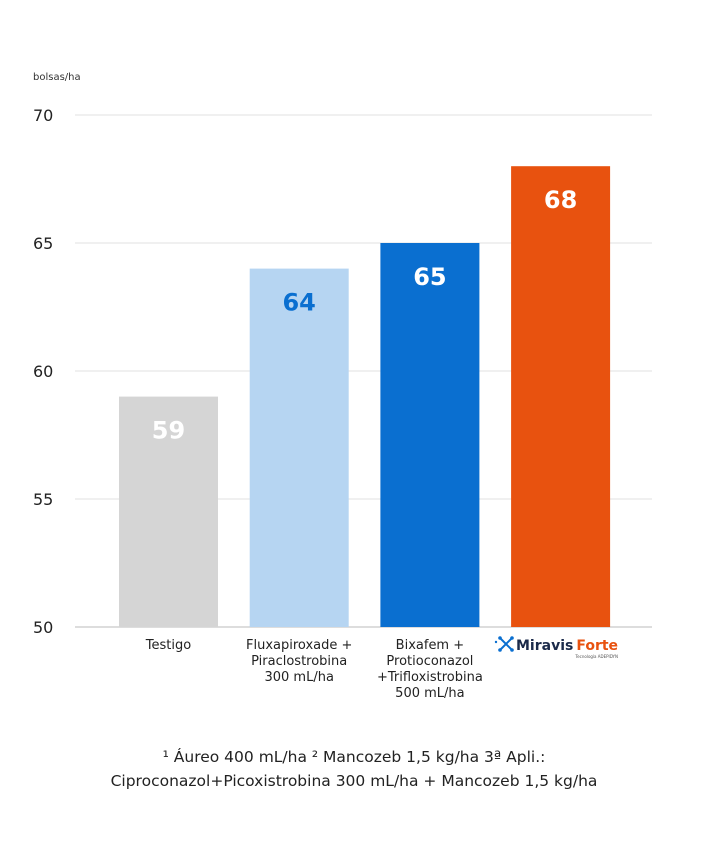 This screenshot has height=849, width=708. I want to click on y-tick-label: 70, so click(43, 115).